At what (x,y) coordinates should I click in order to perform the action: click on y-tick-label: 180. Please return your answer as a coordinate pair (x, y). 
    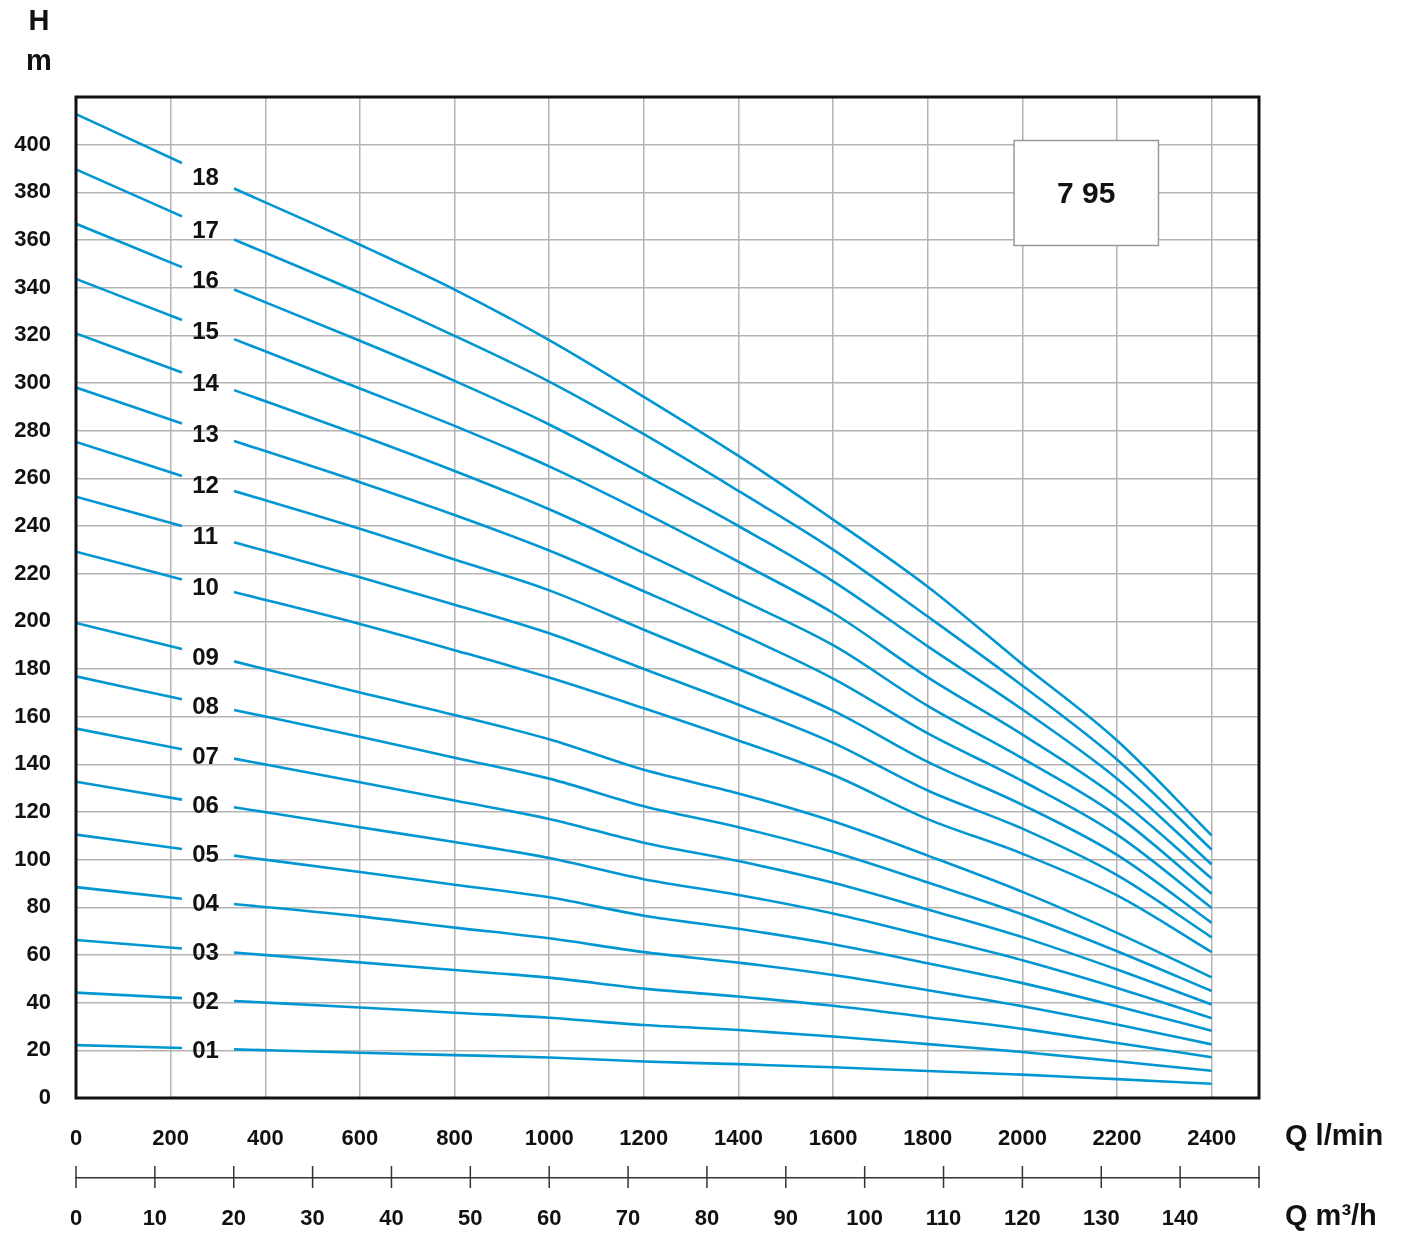
    Looking at the image, I should click on (32, 668).